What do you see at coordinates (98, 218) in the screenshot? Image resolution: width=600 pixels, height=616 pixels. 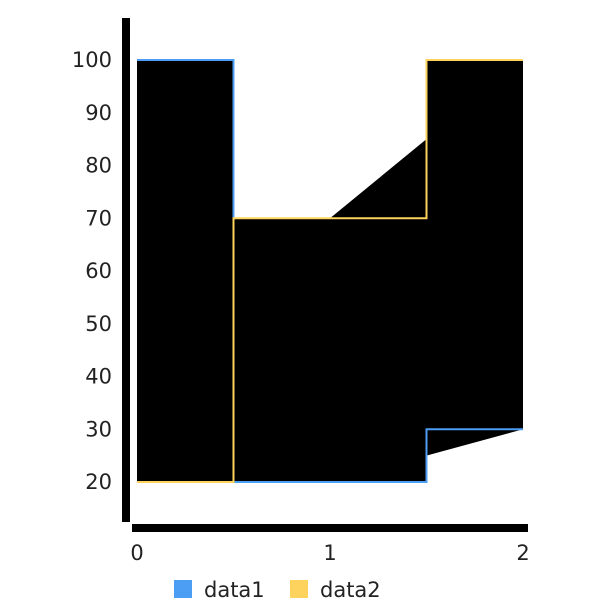 I see `y-tick-label: 70` at bounding box center [98, 218].